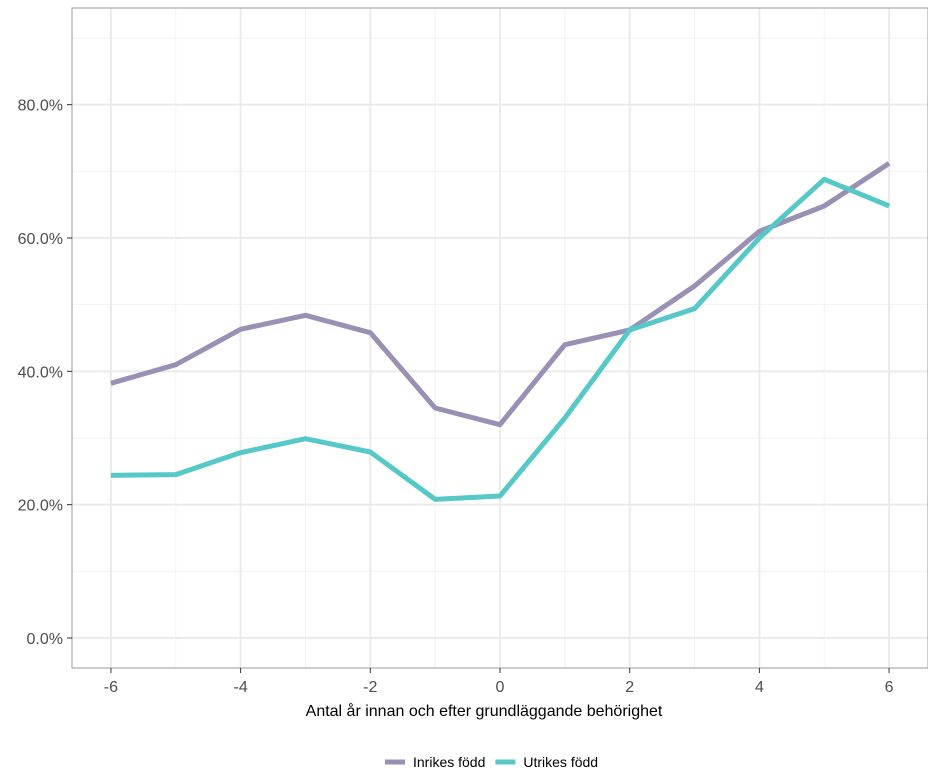  I want to click on x-axis: -6 -4 -2 0 2 4 6, so click(499, 682).